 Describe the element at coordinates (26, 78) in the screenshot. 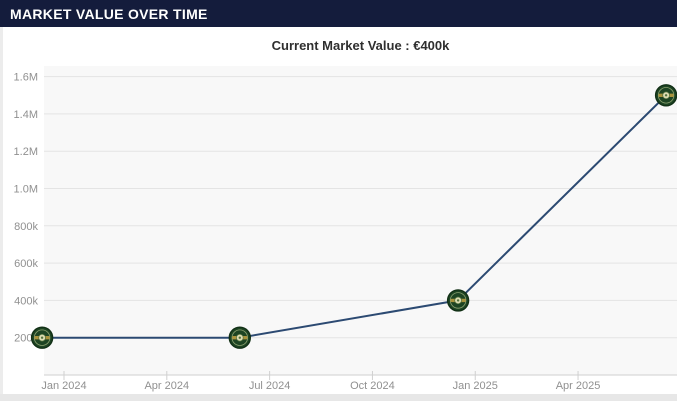

I see `y-axis-label: 1.6M` at that location.